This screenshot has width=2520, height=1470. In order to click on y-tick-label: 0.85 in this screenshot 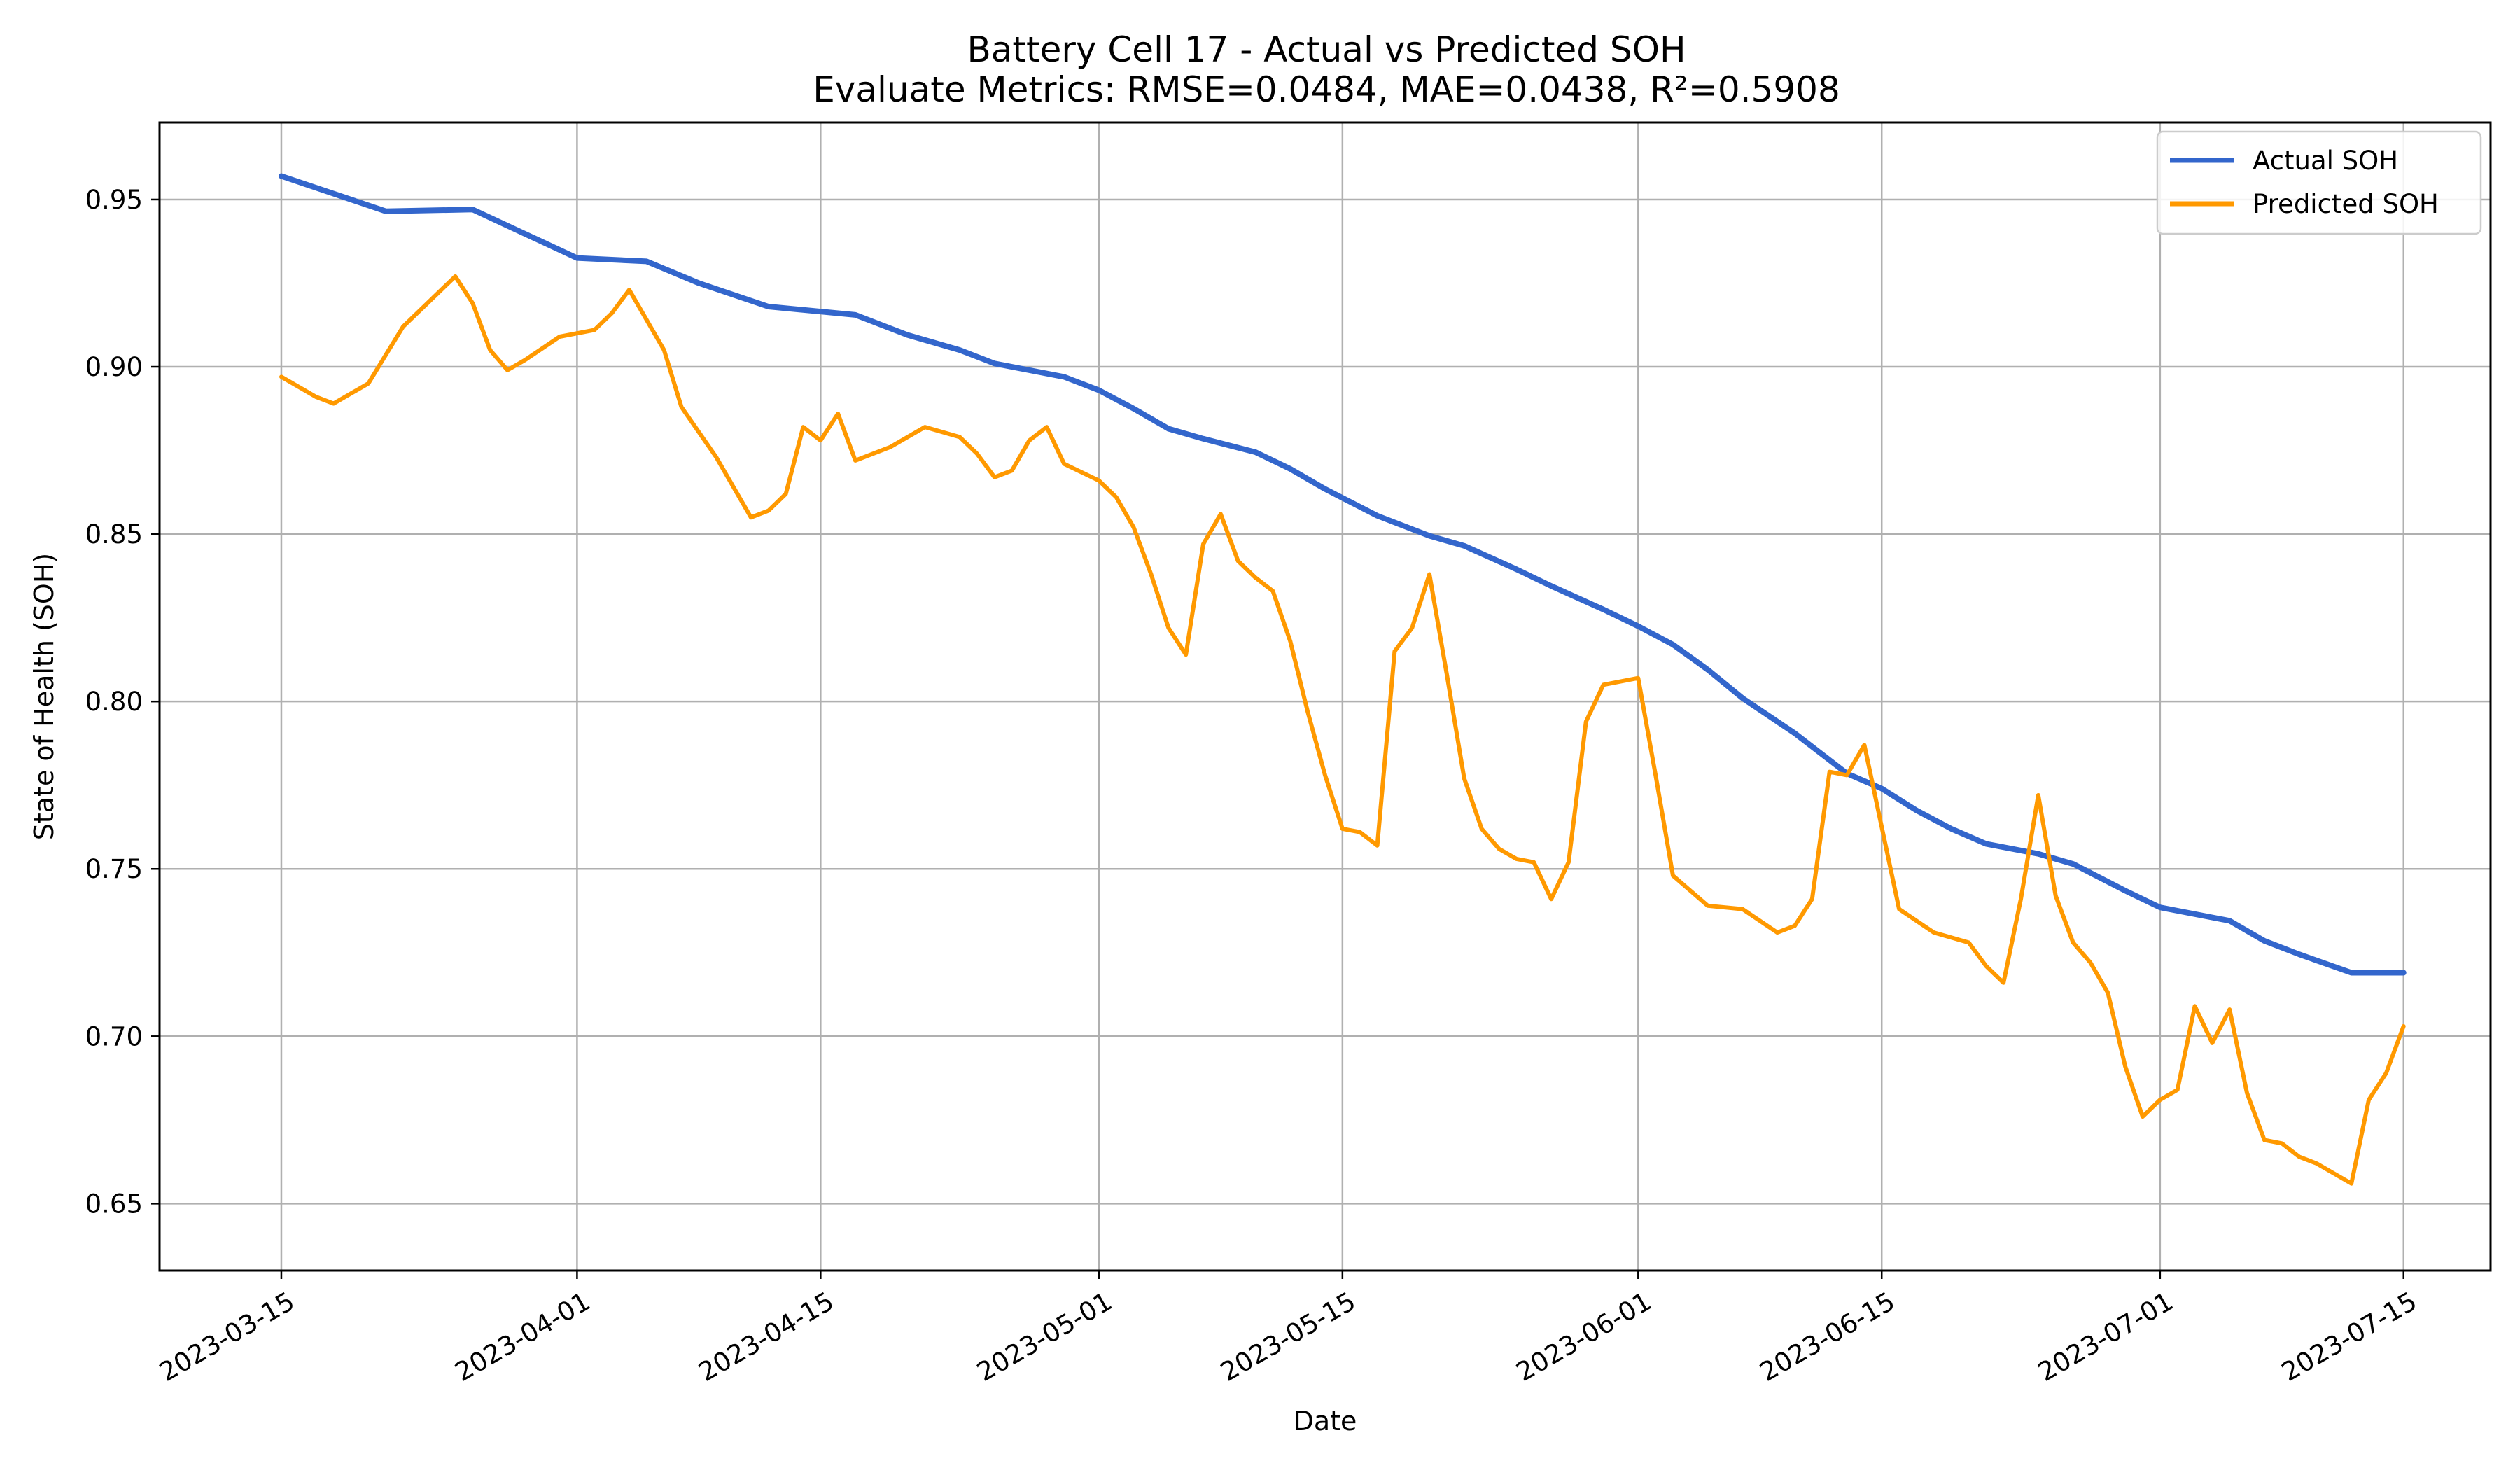, I will do `click(114, 534)`.